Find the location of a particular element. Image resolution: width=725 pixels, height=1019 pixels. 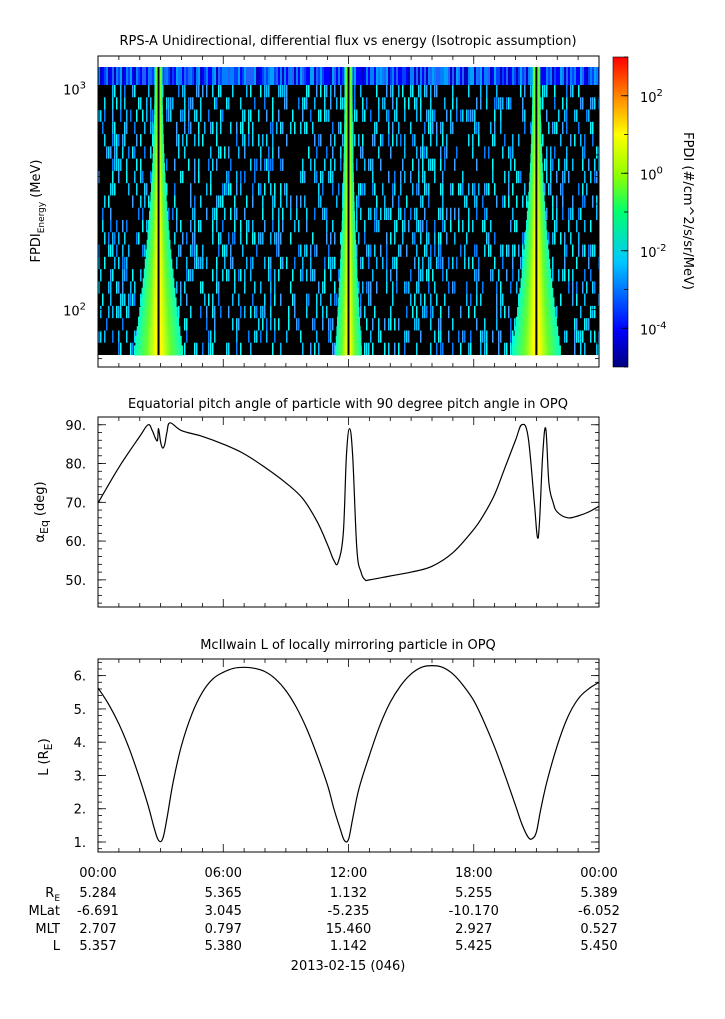

ephemeris-value: 5.255 is located at coordinates (473, 893).